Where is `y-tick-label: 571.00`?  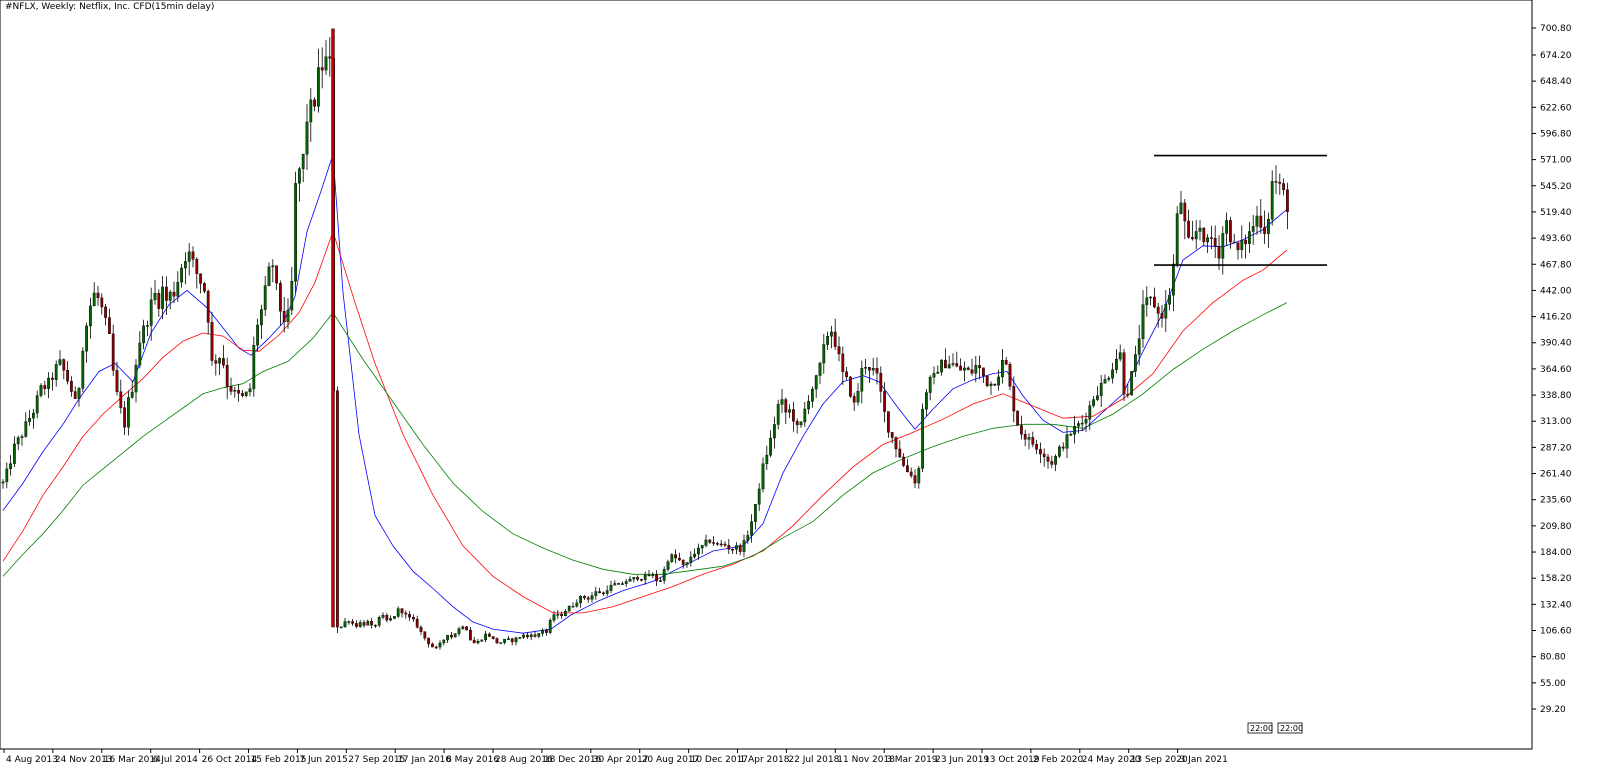
y-tick-label: 571.00 is located at coordinates (1556, 161).